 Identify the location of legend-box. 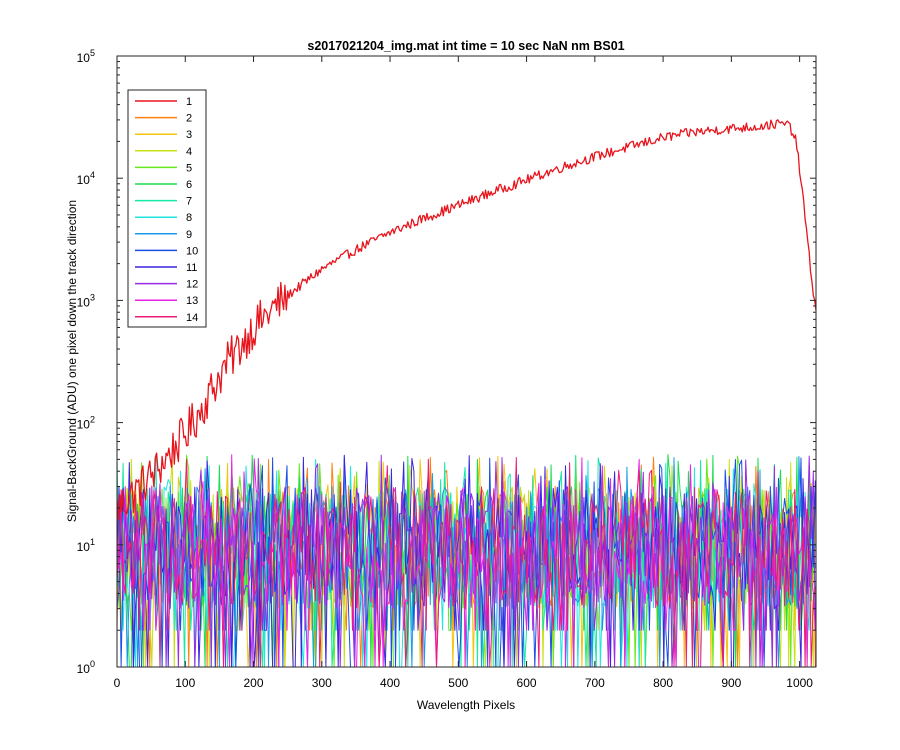
(167, 208).